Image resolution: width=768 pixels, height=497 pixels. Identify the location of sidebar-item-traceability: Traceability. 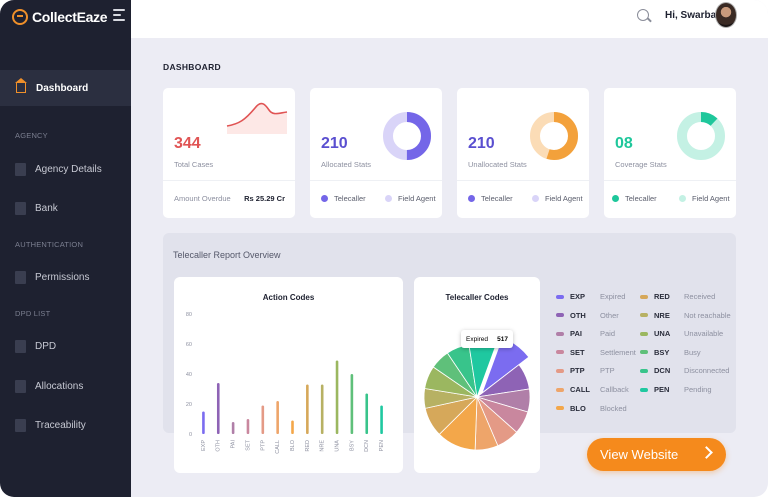
(50, 425).